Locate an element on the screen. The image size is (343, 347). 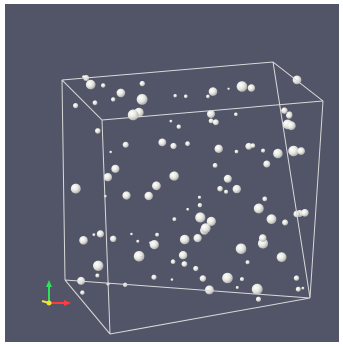
orientation-axes-icon is located at coordinates (56, 293).